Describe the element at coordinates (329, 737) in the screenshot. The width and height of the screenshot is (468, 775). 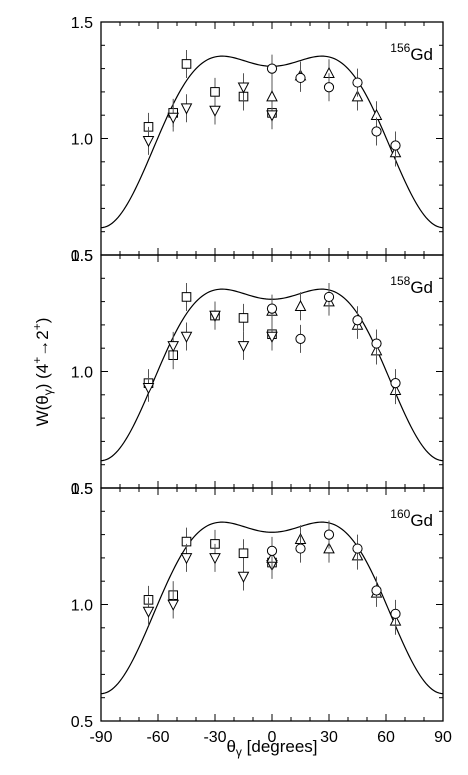
I see `x-tick-label: 30` at that location.